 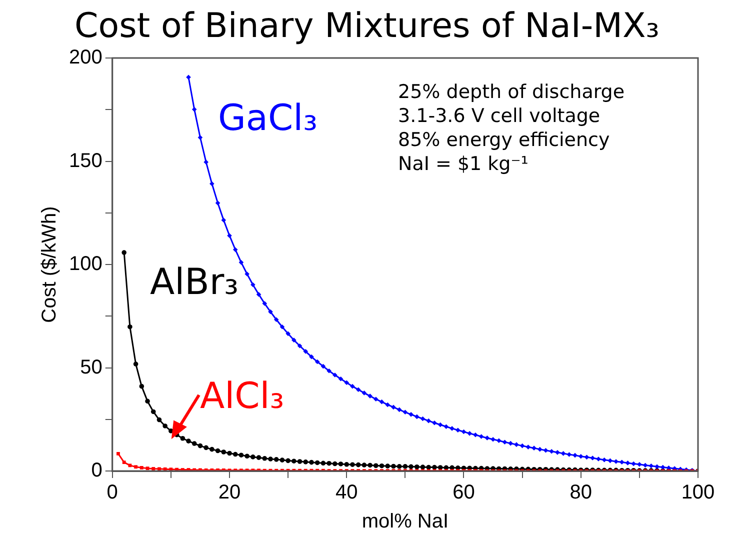 What do you see at coordinates (464, 164) in the screenshot?
I see `annotation: NaI = $1 kg⁻¹` at bounding box center [464, 164].